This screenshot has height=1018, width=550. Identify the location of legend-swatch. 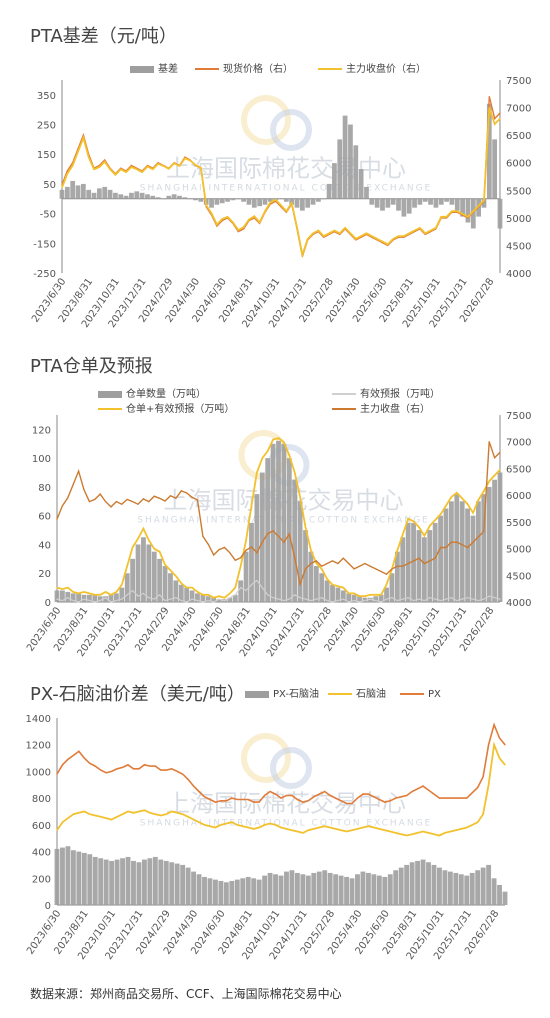
(110, 394).